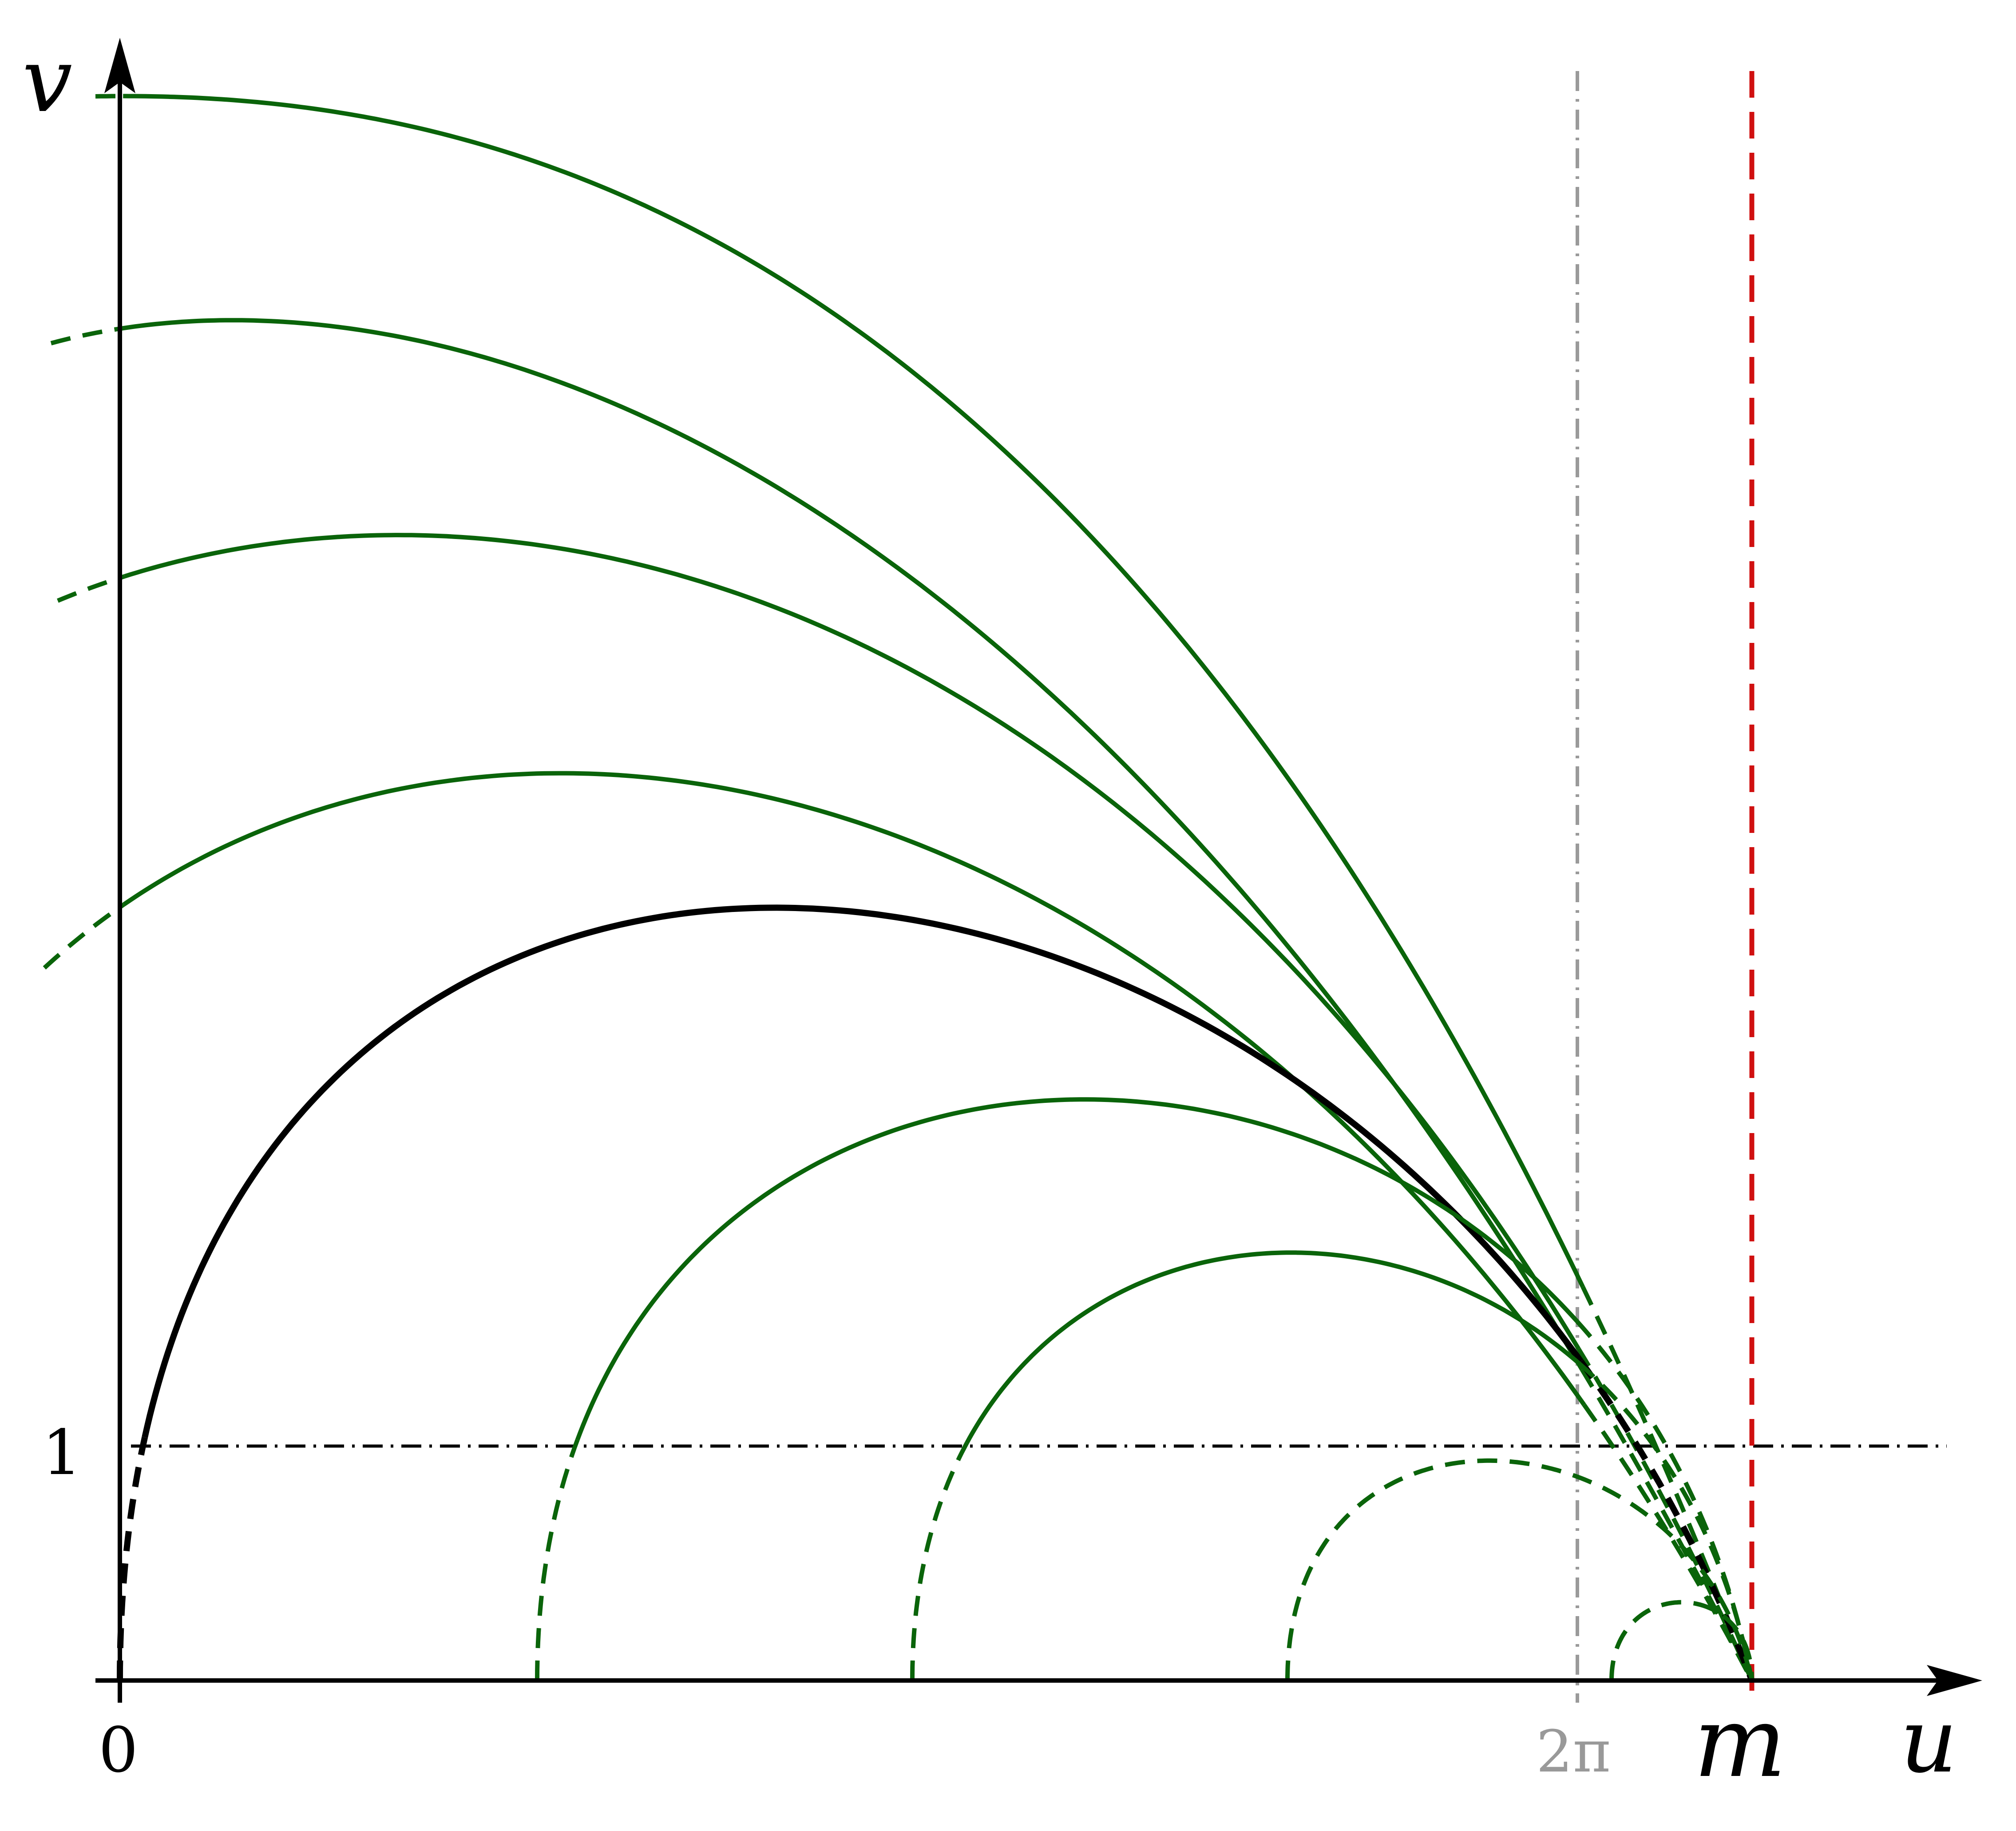 This screenshot has height=1831, width=2016. I want to click on origin-label: 0, so click(118, 1750).